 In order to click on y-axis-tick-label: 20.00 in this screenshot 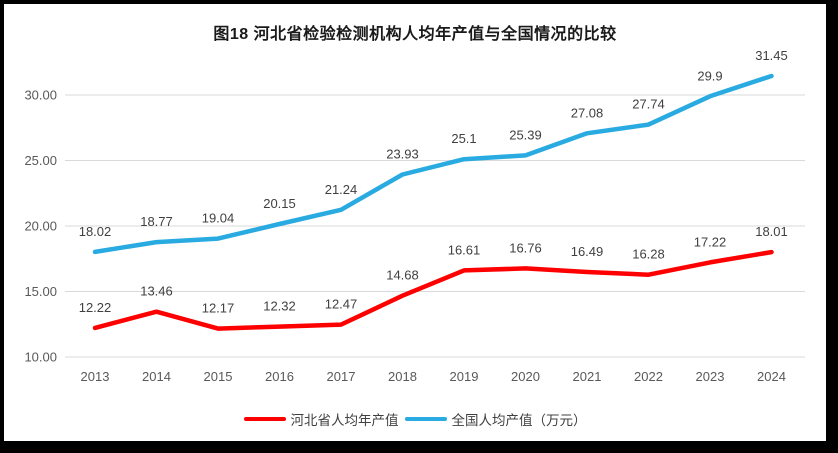, I will do `click(40, 226)`.